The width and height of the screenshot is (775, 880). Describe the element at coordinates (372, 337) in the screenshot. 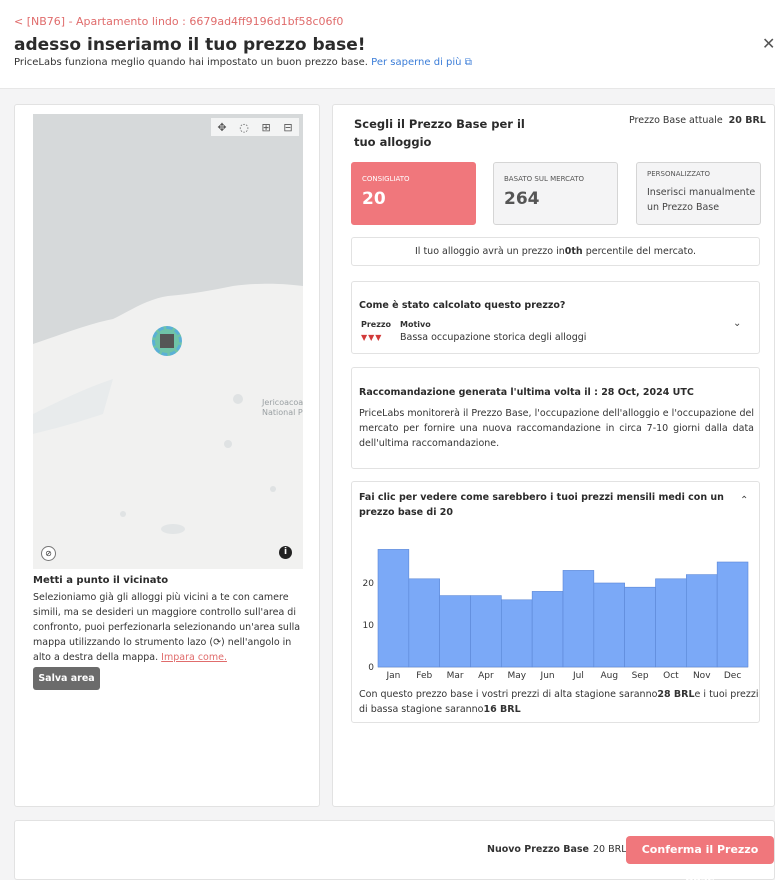

I see `down-arrows-icon: ▼▼▼` at that location.